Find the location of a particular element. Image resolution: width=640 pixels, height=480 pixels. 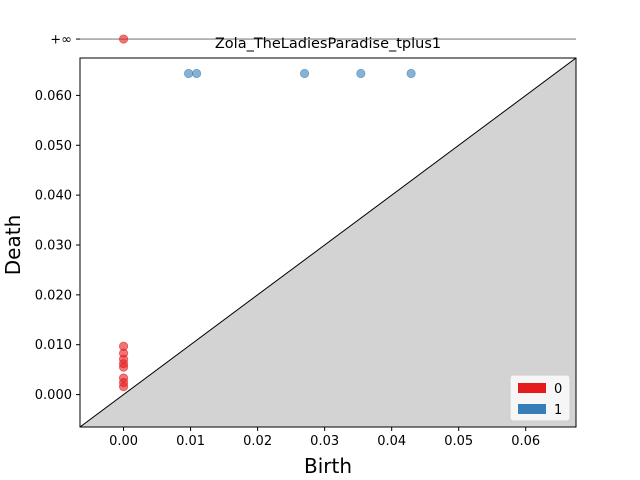

x-tick-label: 0.00 is located at coordinates (123, 441).